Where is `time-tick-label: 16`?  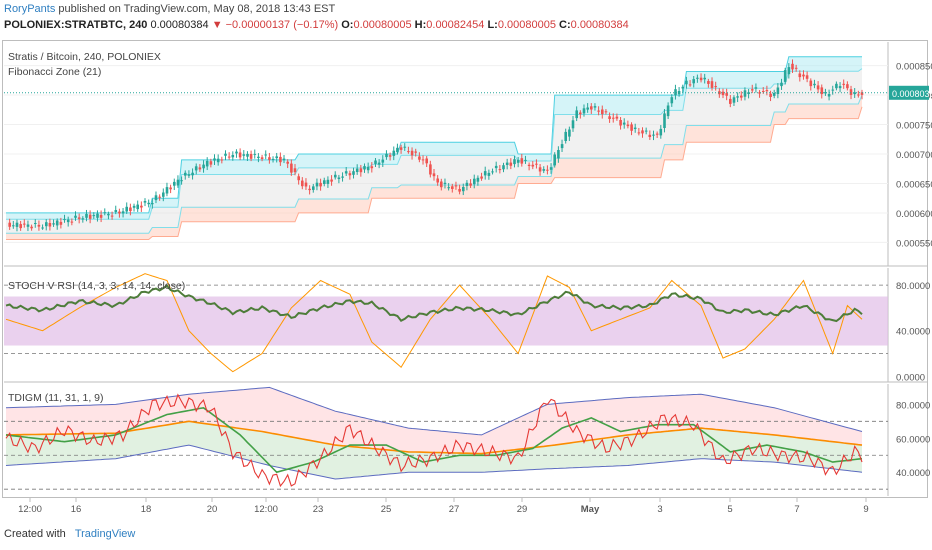 time-tick-label: 16 is located at coordinates (76, 509).